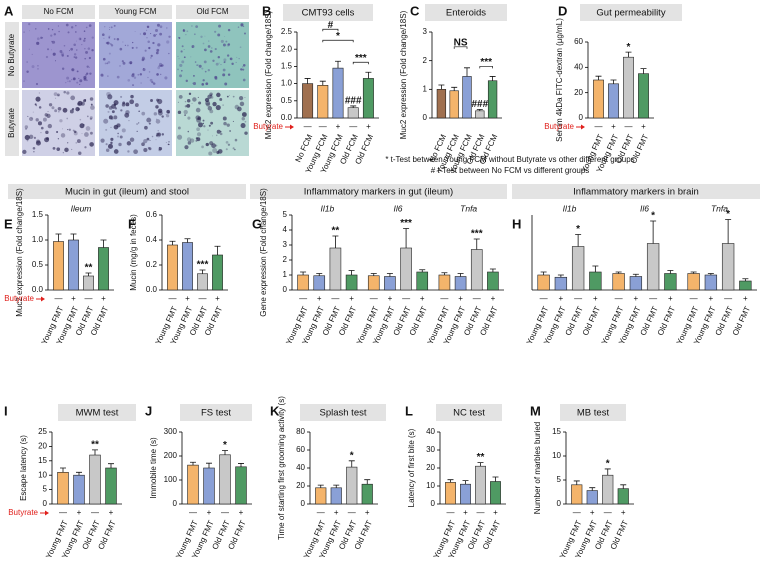 Image resolution: width=763 pixels, height=581 pixels. I want to click on y-tick-label: 0.5, so click(38, 264).